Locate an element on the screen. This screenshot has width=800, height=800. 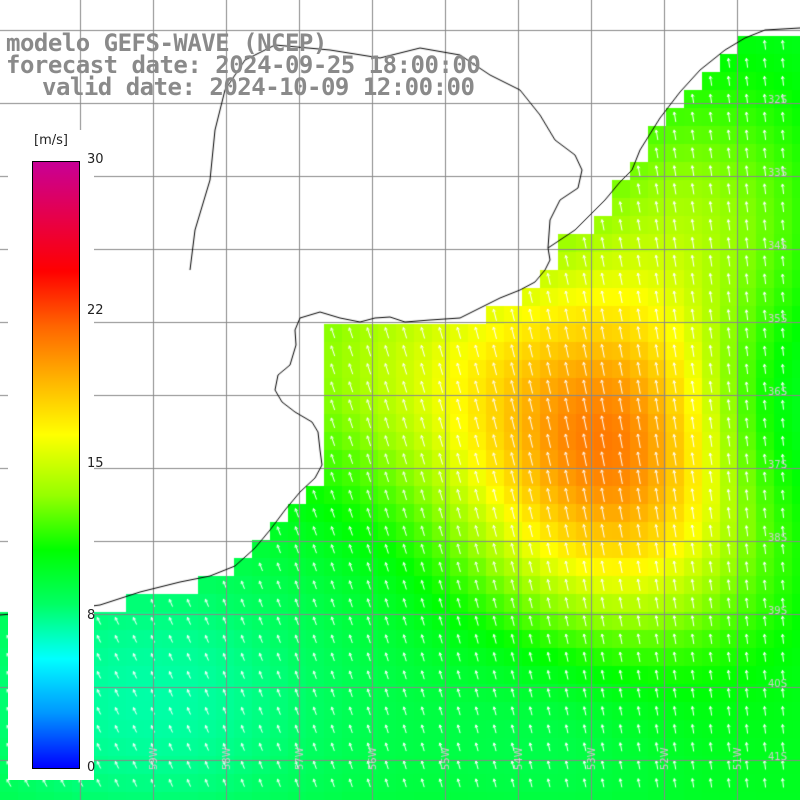
colorbar-tick-22: 22 is located at coordinates (95, 310).